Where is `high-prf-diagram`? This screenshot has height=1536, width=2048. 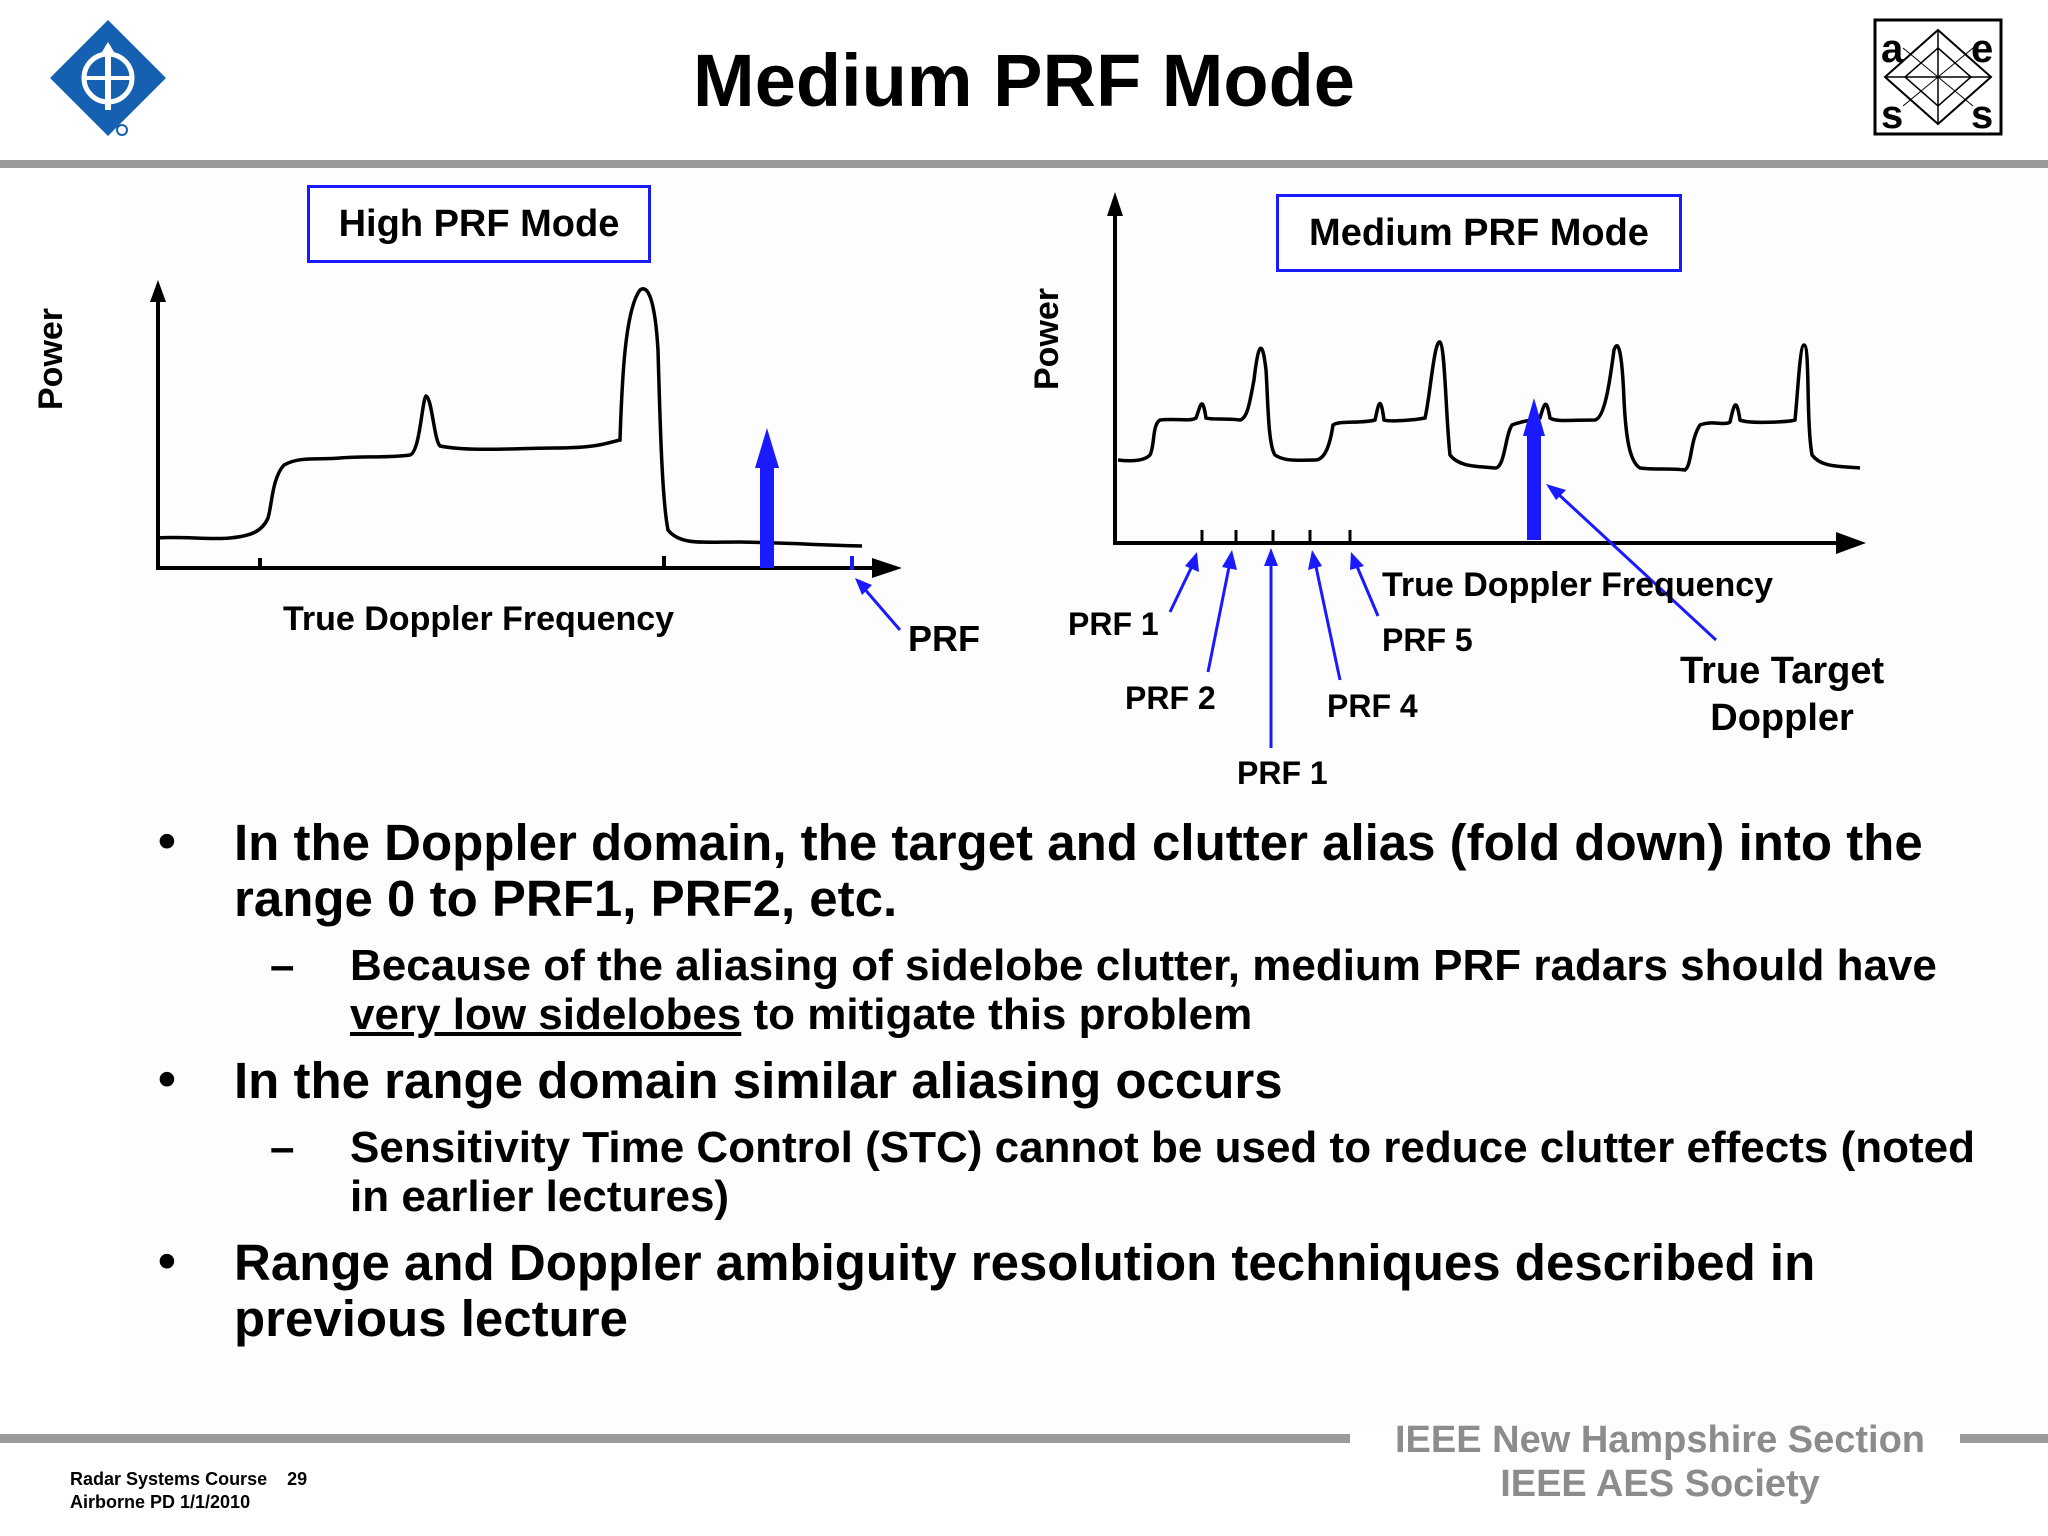
high-prf-diagram is located at coordinates (526, 455).